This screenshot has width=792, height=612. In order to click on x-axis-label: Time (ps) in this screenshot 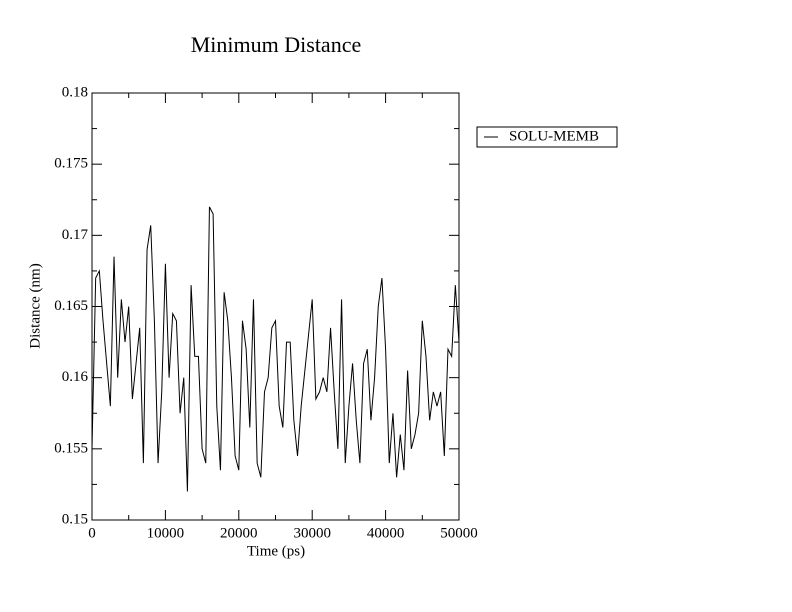, I will do `click(276, 551)`.